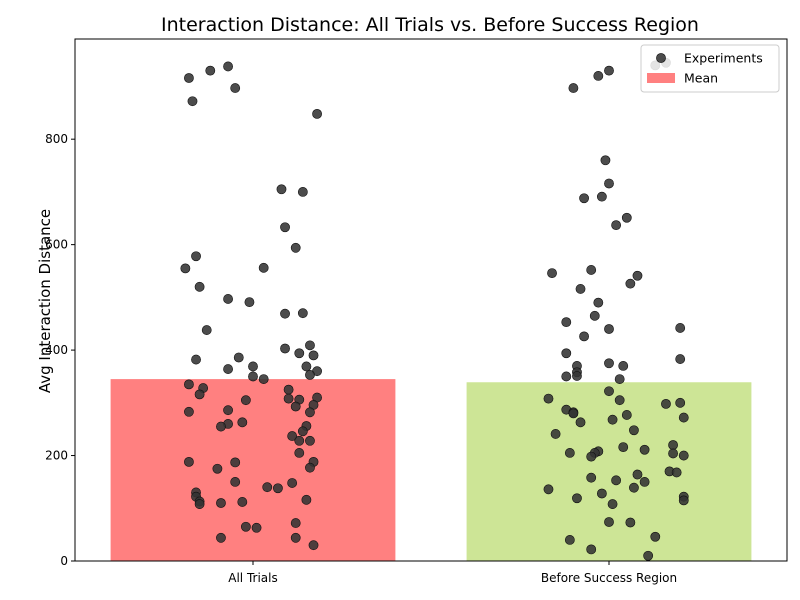 This screenshot has height=600, width=800. What do you see at coordinates (710, 68) in the screenshot?
I see `legend: Experiments Mean` at bounding box center [710, 68].